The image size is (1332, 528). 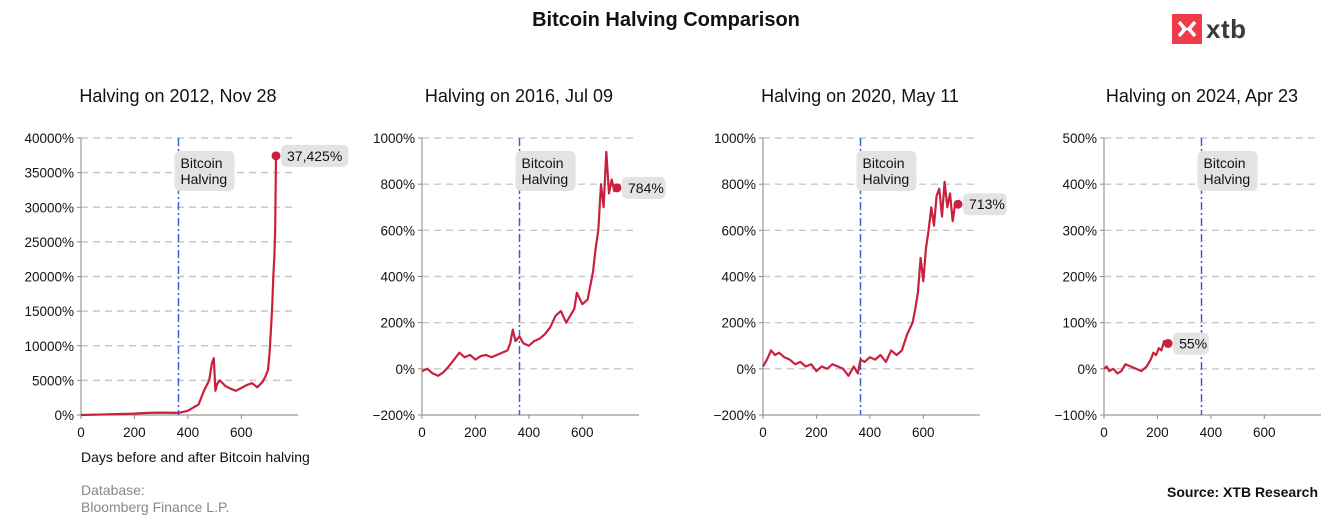 What do you see at coordinates (666, 20) in the screenshot?
I see `chart-title: Bitcoin Halving Comparison` at bounding box center [666, 20].